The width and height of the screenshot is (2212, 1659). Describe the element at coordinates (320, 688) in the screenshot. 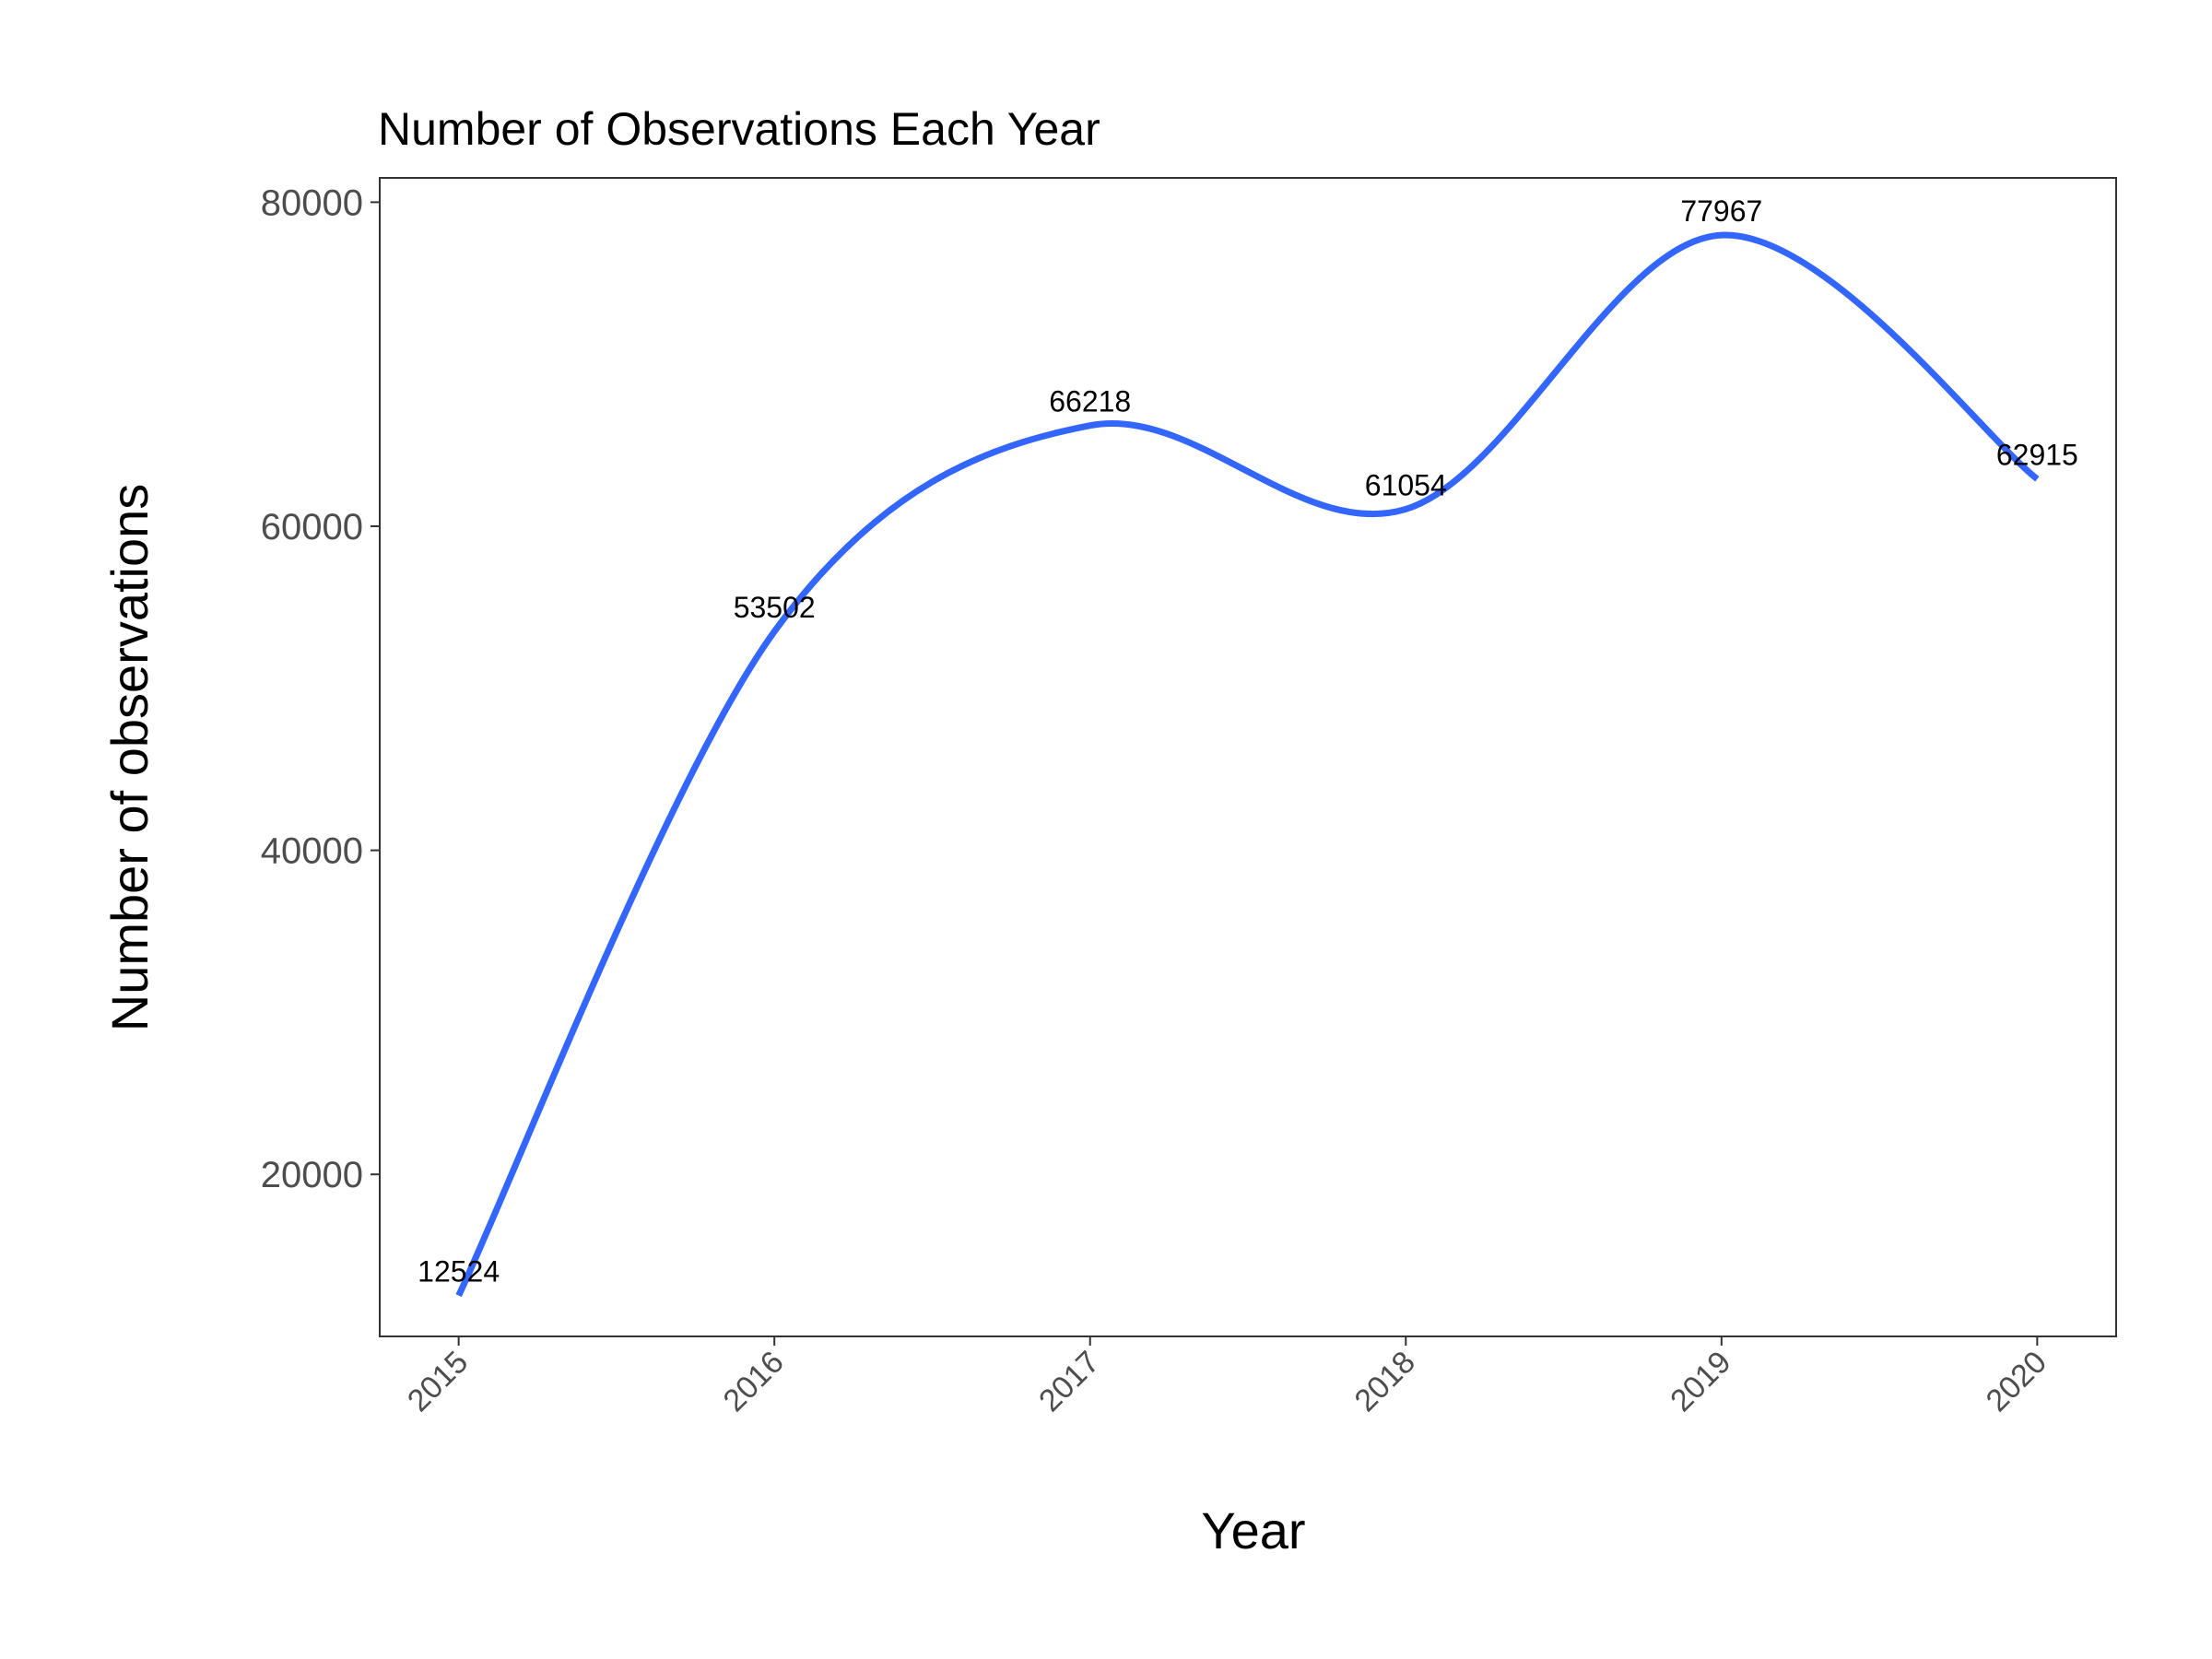

I see `y-axis: 20000 40000 60000 80000` at that location.